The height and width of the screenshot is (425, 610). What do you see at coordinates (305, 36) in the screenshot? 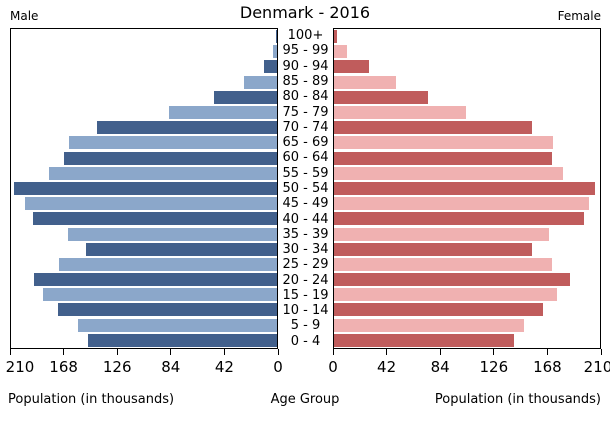
I see `age-group-label: 100+` at bounding box center [305, 36].